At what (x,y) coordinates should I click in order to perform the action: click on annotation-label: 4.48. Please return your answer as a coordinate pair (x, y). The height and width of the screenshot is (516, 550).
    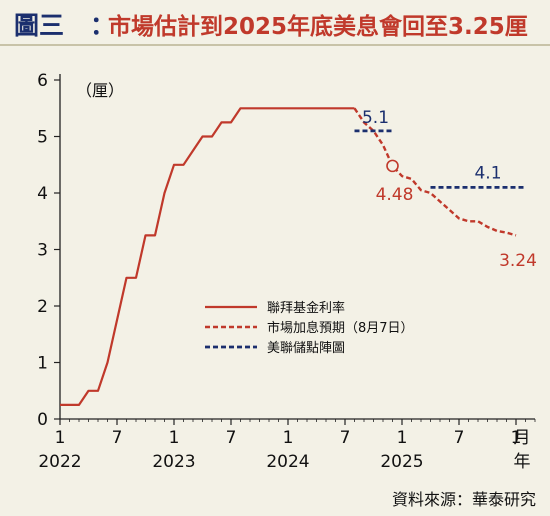
    Looking at the image, I should click on (395, 195).